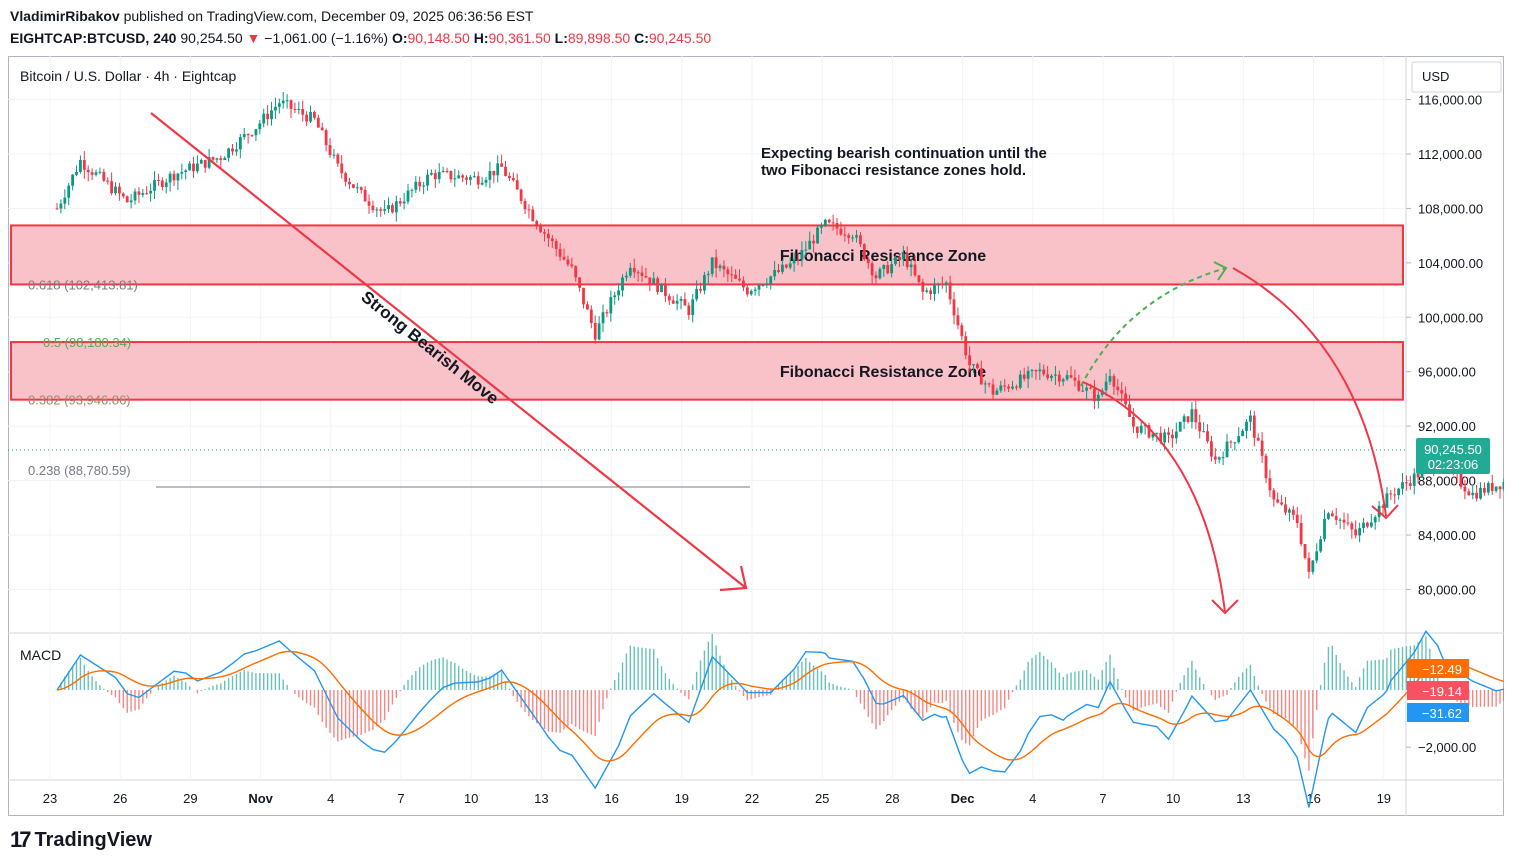  What do you see at coordinates (1154, 497) in the screenshot?
I see `projected-down-path-left` at bounding box center [1154, 497].